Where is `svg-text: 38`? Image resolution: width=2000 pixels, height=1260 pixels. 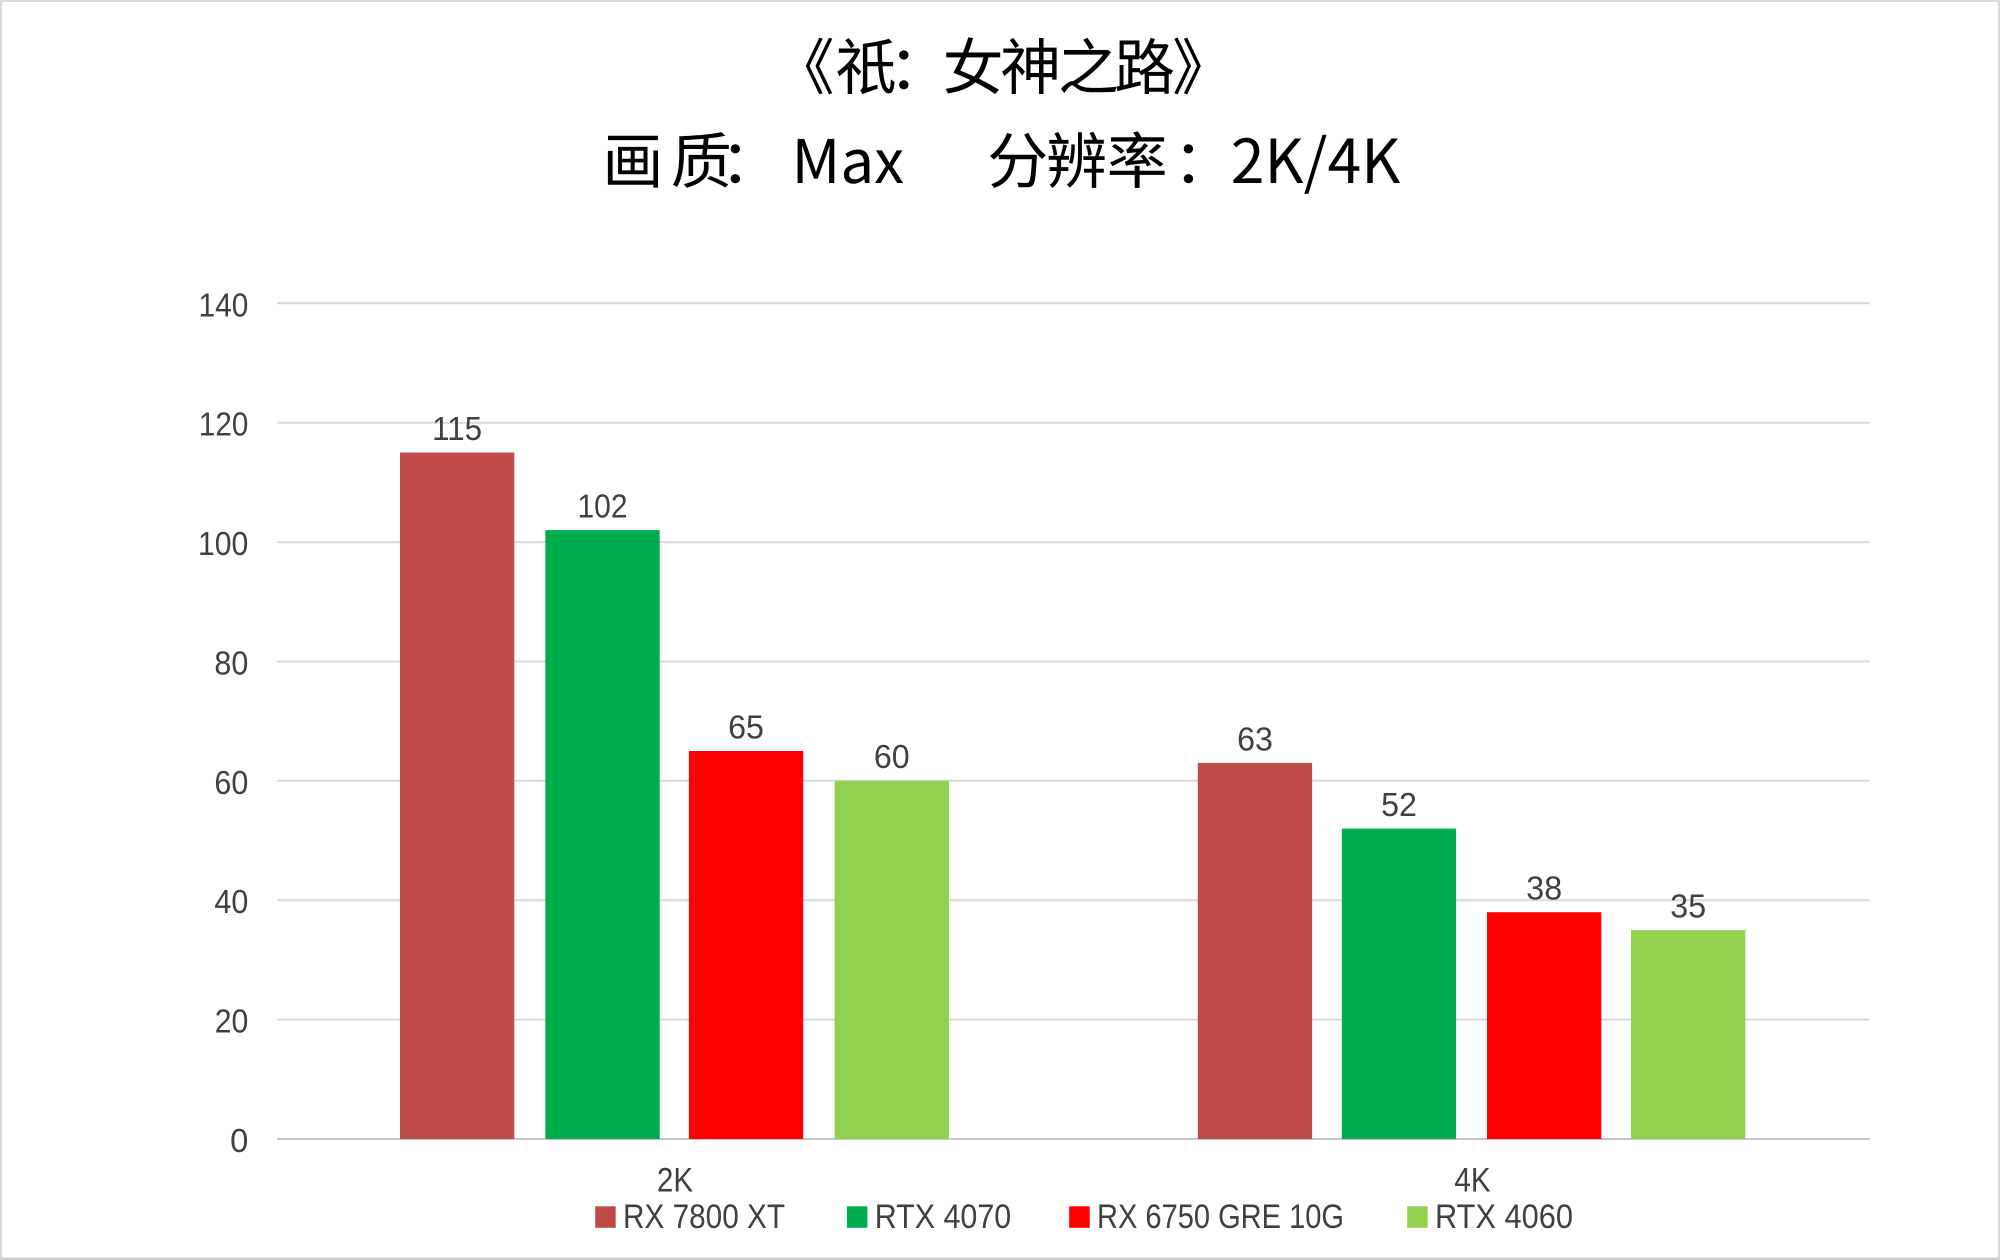
svg-text: 38 is located at coordinates (1544, 888).